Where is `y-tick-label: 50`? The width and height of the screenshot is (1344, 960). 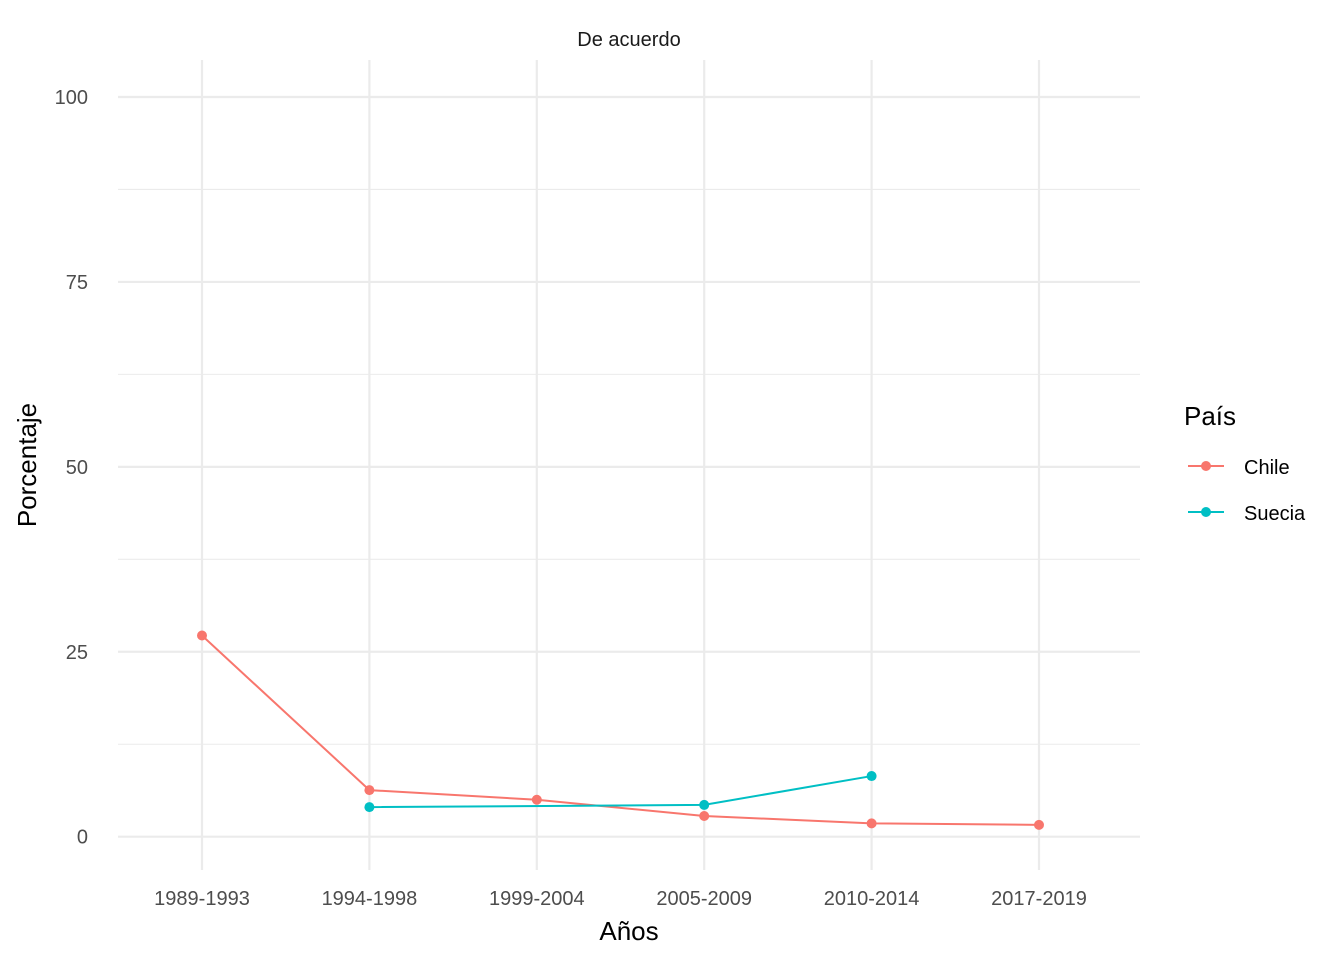
y-tick-label: 50 is located at coordinates (77, 468).